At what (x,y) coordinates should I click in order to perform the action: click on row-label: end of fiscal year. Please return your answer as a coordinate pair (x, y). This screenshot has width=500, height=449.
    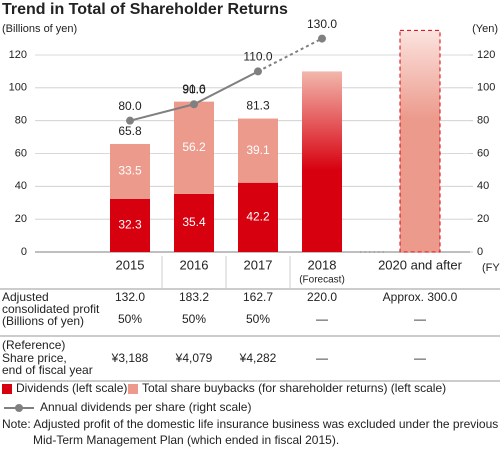
    Looking at the image, I should click on (47, 370).